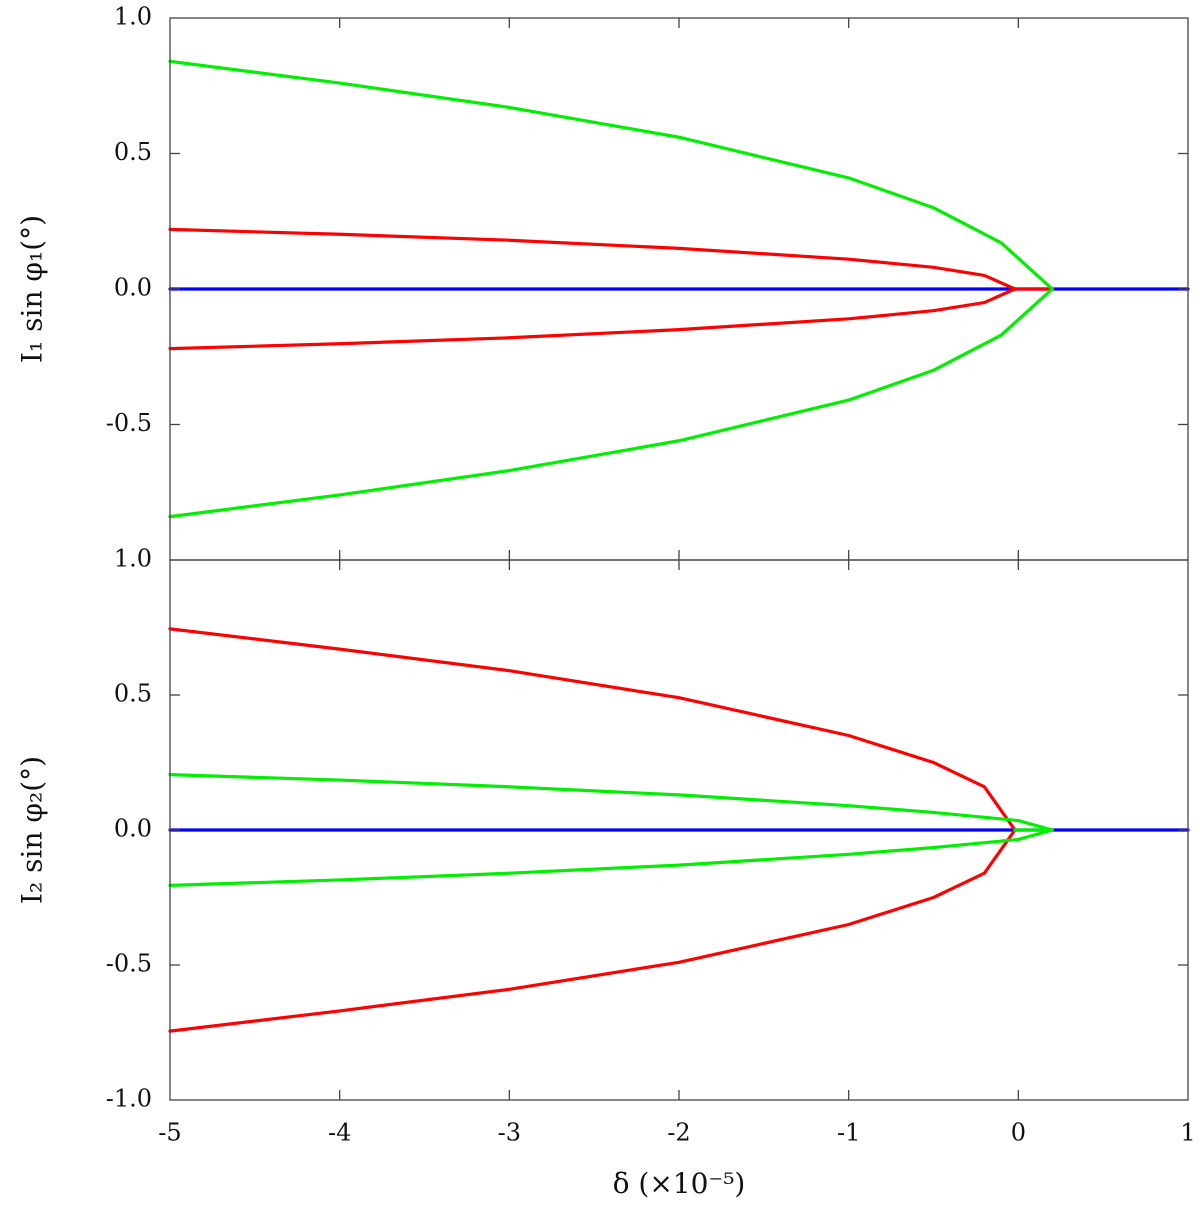 This screenshot has height=1214, width=1200. What do you see at coordinates (848, 1133) in the screenshot?
I see `x-tick-label: -1` at bounding box center [848, 1133].